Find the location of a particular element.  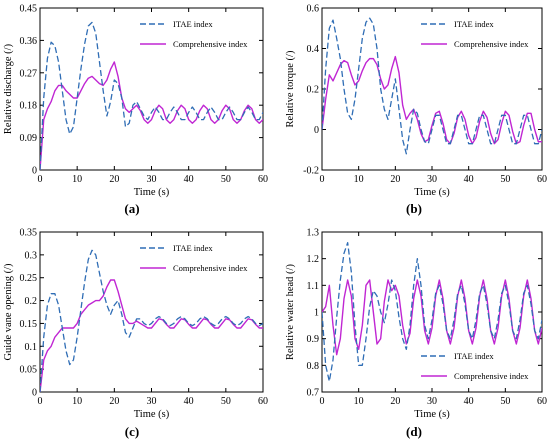

y-tick-label: 0.27 is located at coordinates (29, 73).